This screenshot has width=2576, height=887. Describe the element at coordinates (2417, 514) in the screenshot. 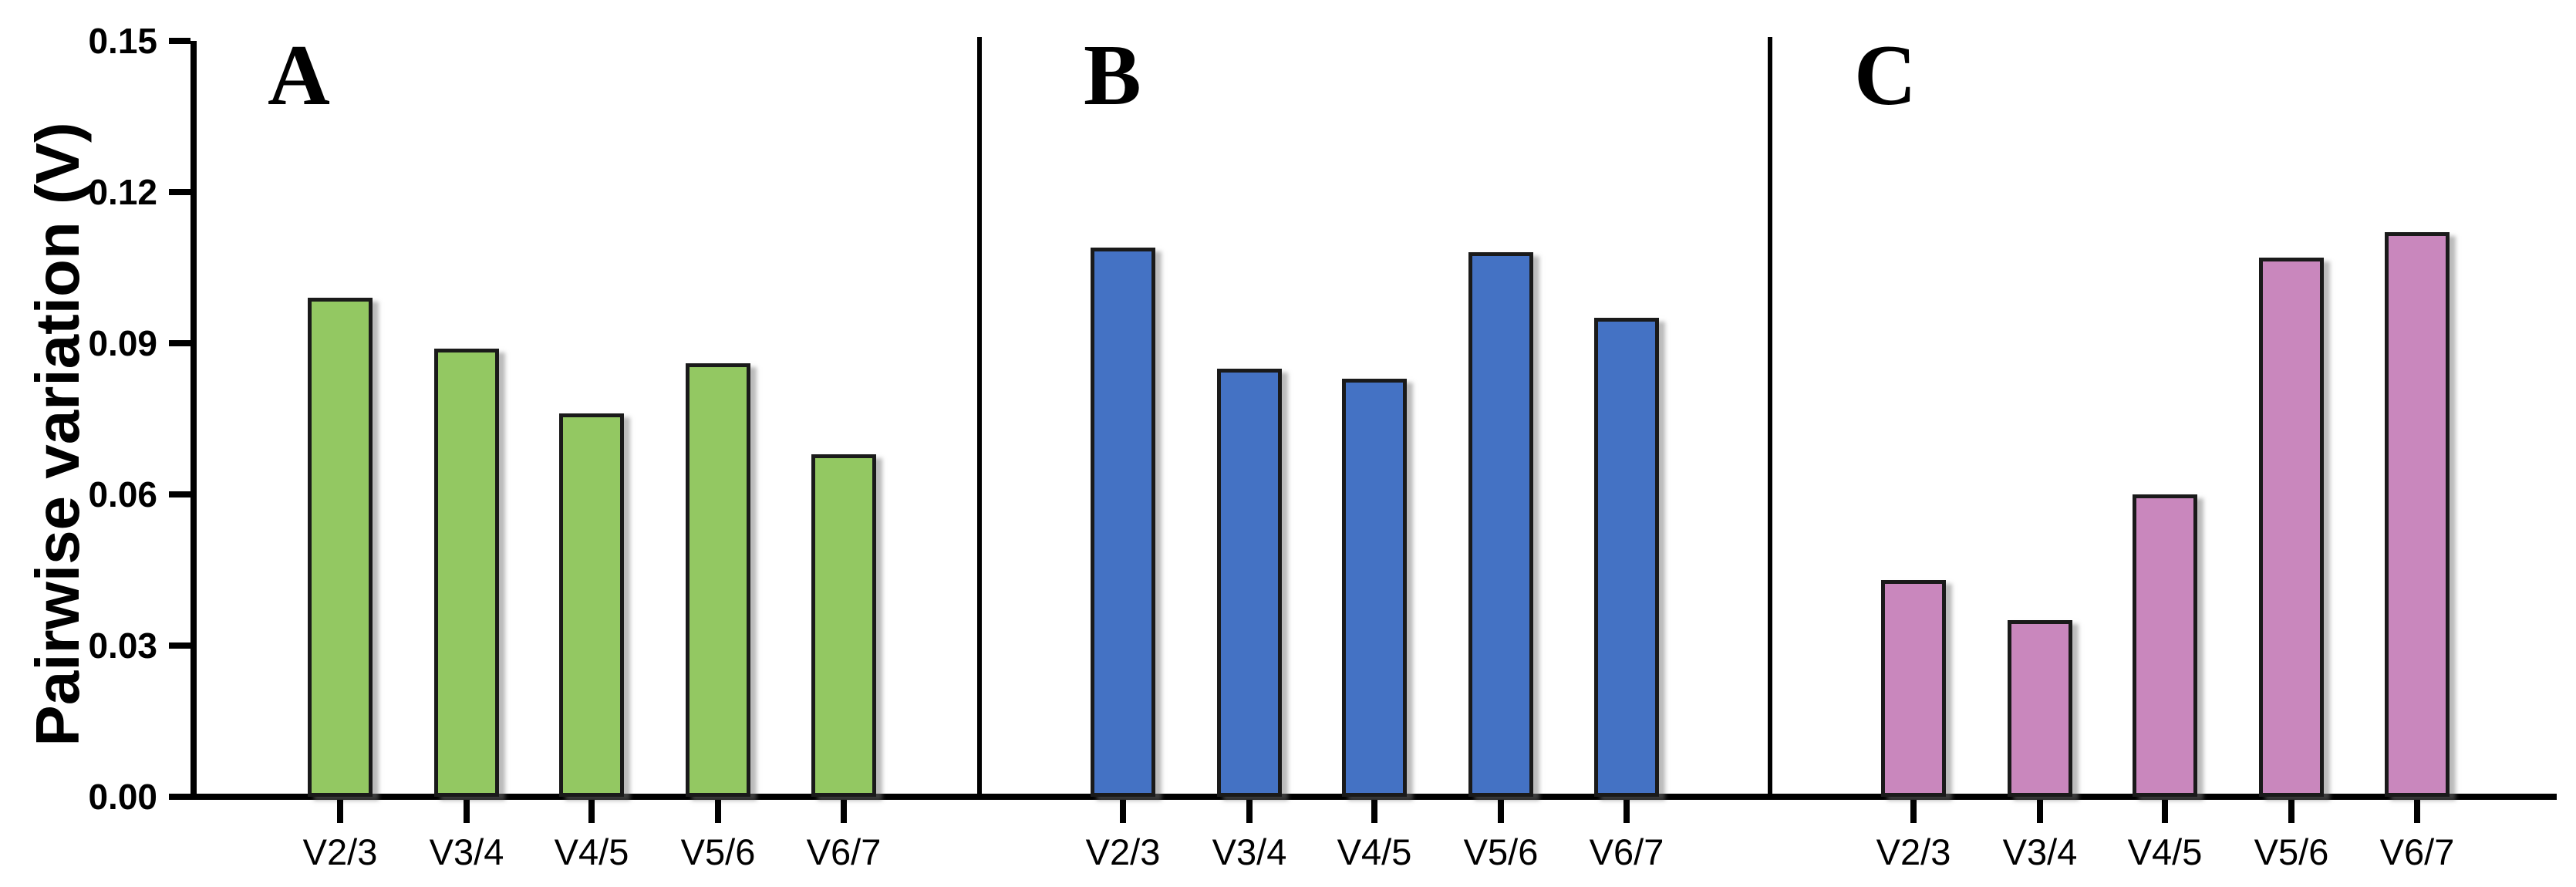

I see `bar-c-V6/7` at that location.